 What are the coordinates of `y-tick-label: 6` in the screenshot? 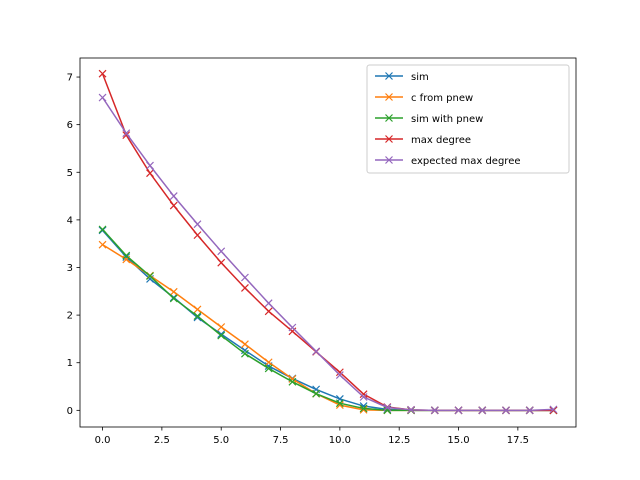 It's located at (70, 125).